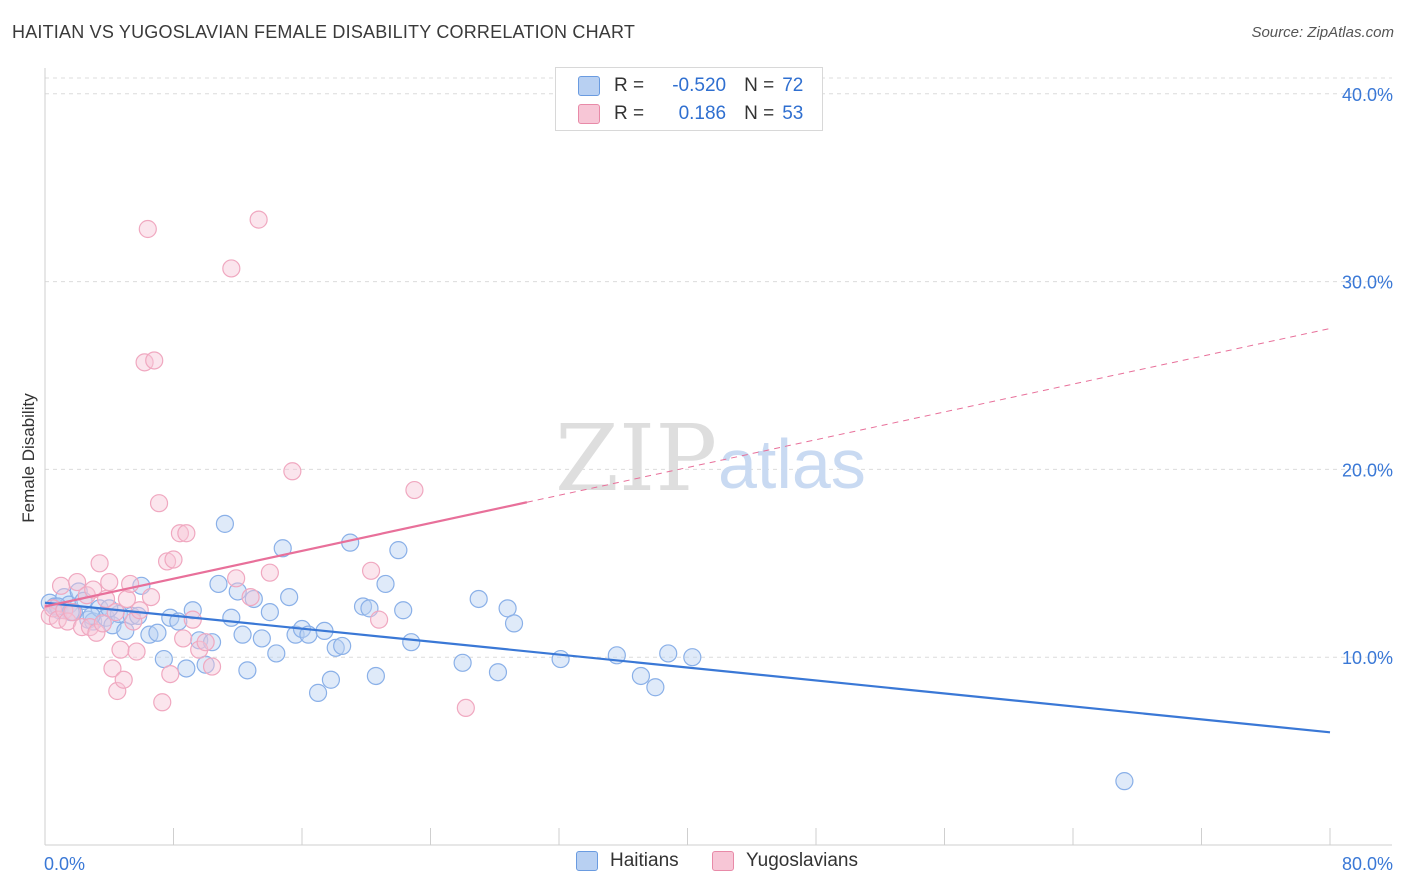  Describe the element at coordinates (802, 860) in the screenshot. I see `yugoslavians-label: Yugoslavians` at that location.